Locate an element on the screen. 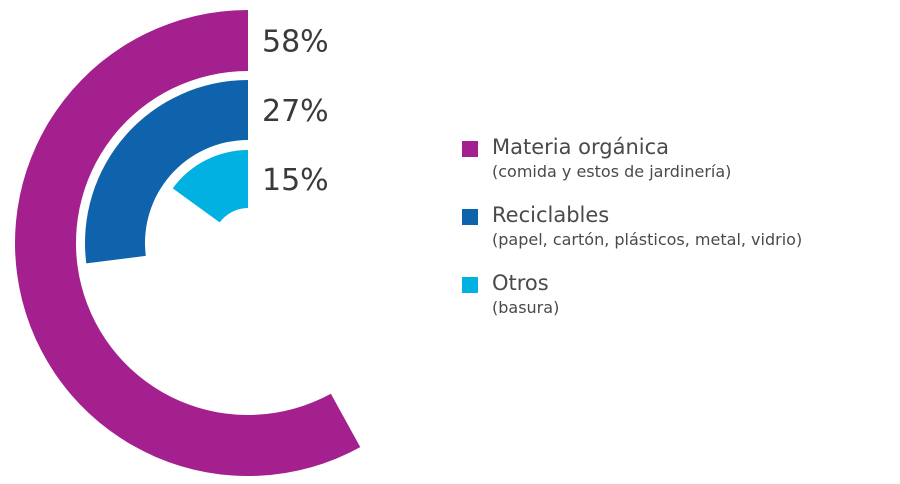 The height and width of the screenshot is (484, 900). value-label-otros: 15% is located at coordinates (295, 180).